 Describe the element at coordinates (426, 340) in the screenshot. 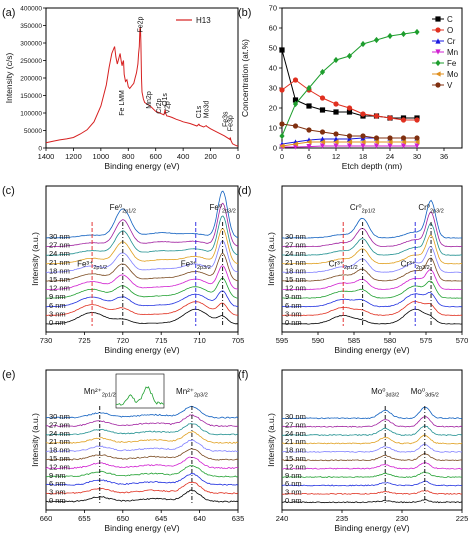

I see `x-tick-label: 575` at that location.